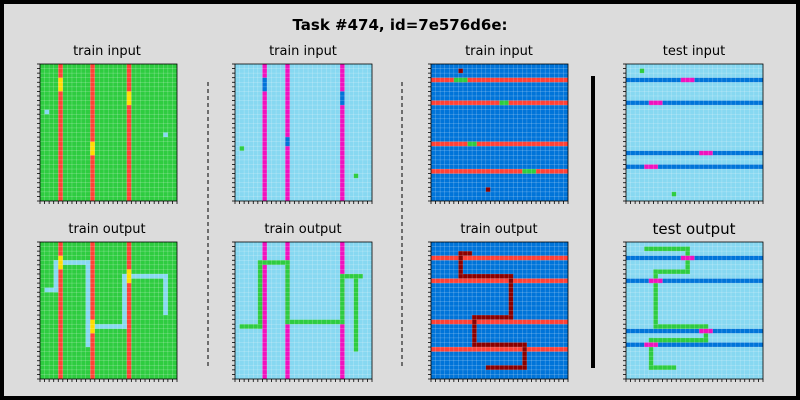 This screenshot has width=800, height=400. I want to click on panel-label-train-output-1: train output, so click(107, 229).